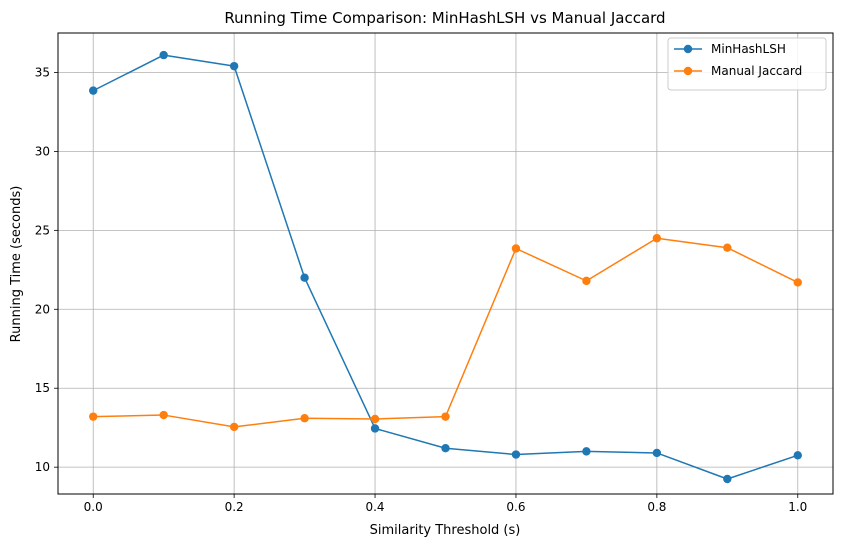 This screenshot has height=547, width=841. I want to click on x-tick-label: 0.8, so click(656, 507).